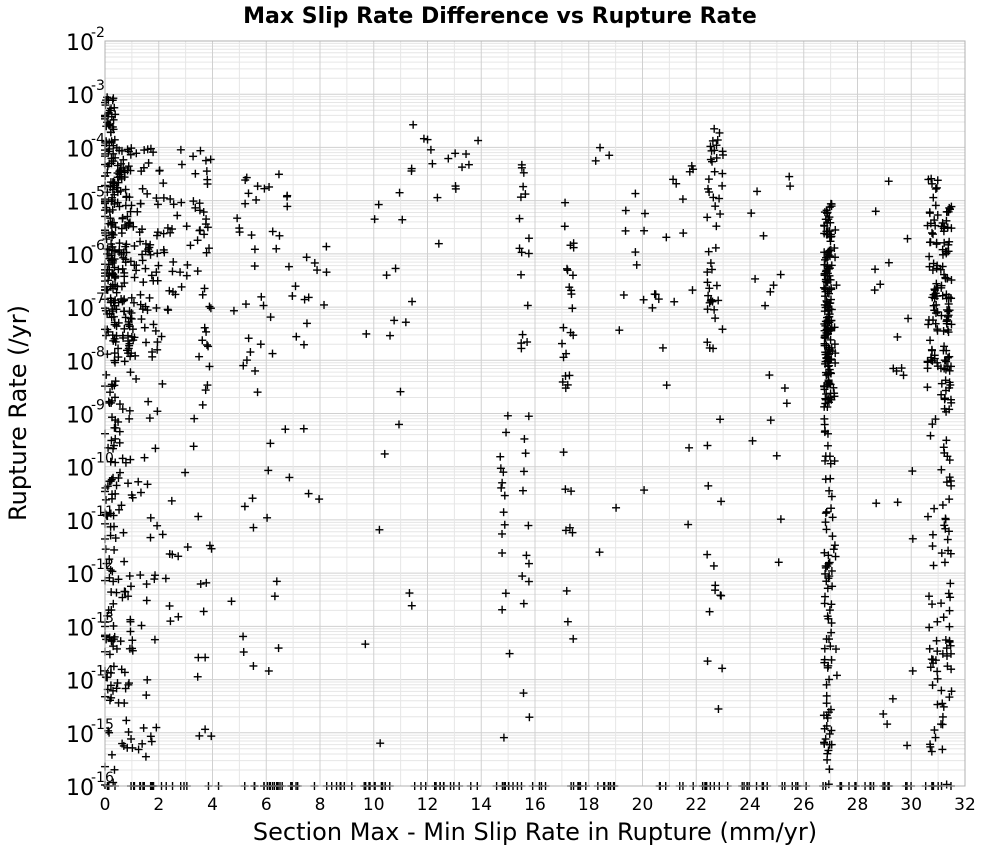  I want to click on x-tick-label: 10, so click(374, 805).